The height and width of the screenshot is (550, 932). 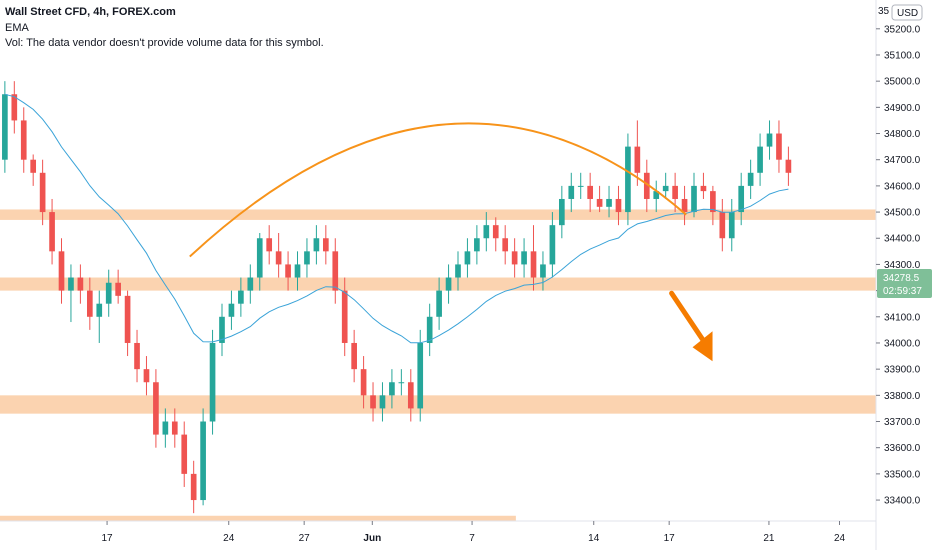 I want to click on current-price-label: 34278.5 02:59:37, so click(x=904, y=283).